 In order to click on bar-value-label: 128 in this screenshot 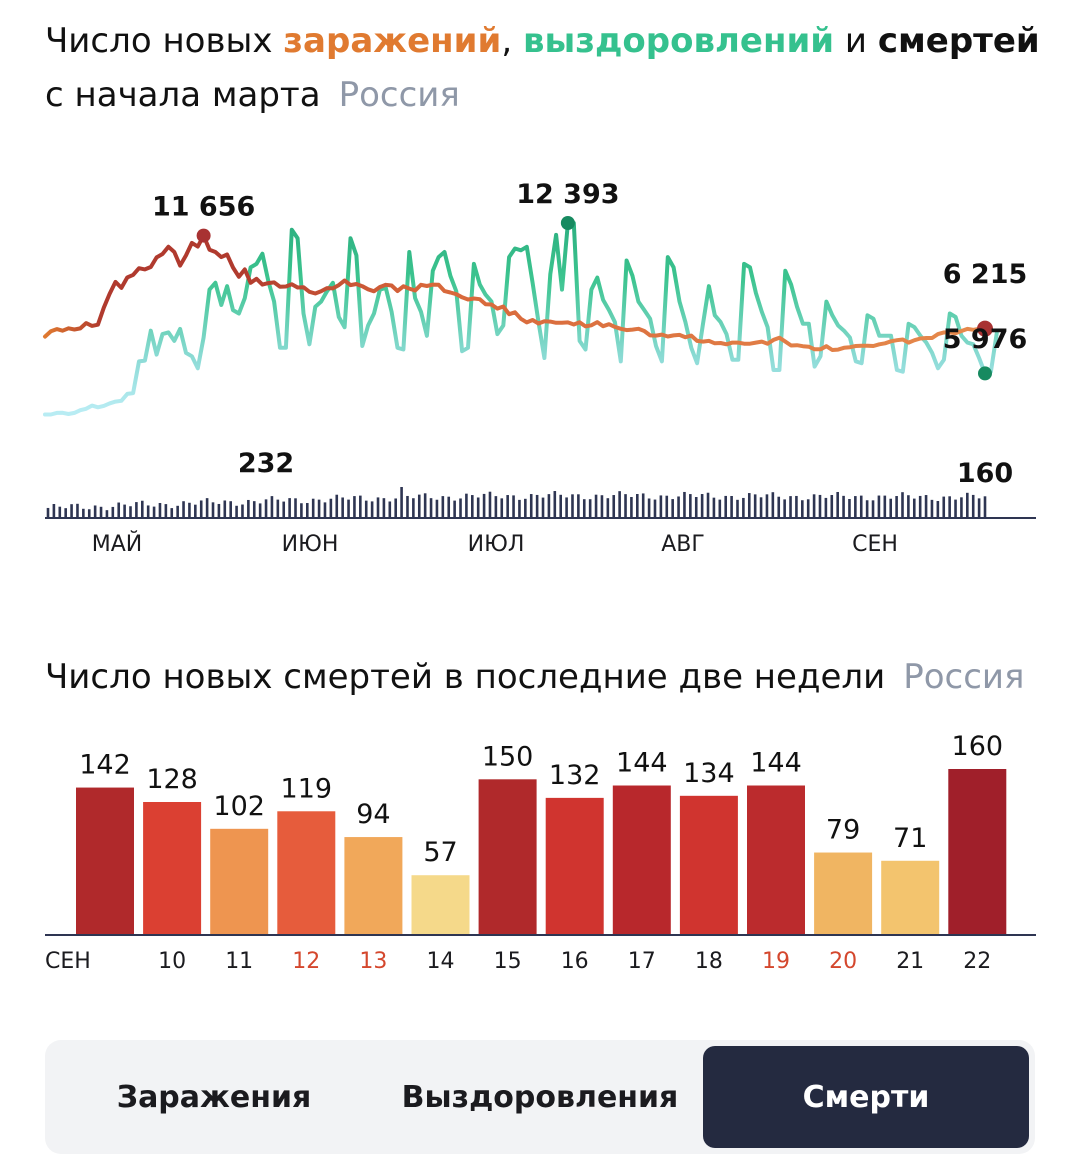, I will do `click(172, 779)`.